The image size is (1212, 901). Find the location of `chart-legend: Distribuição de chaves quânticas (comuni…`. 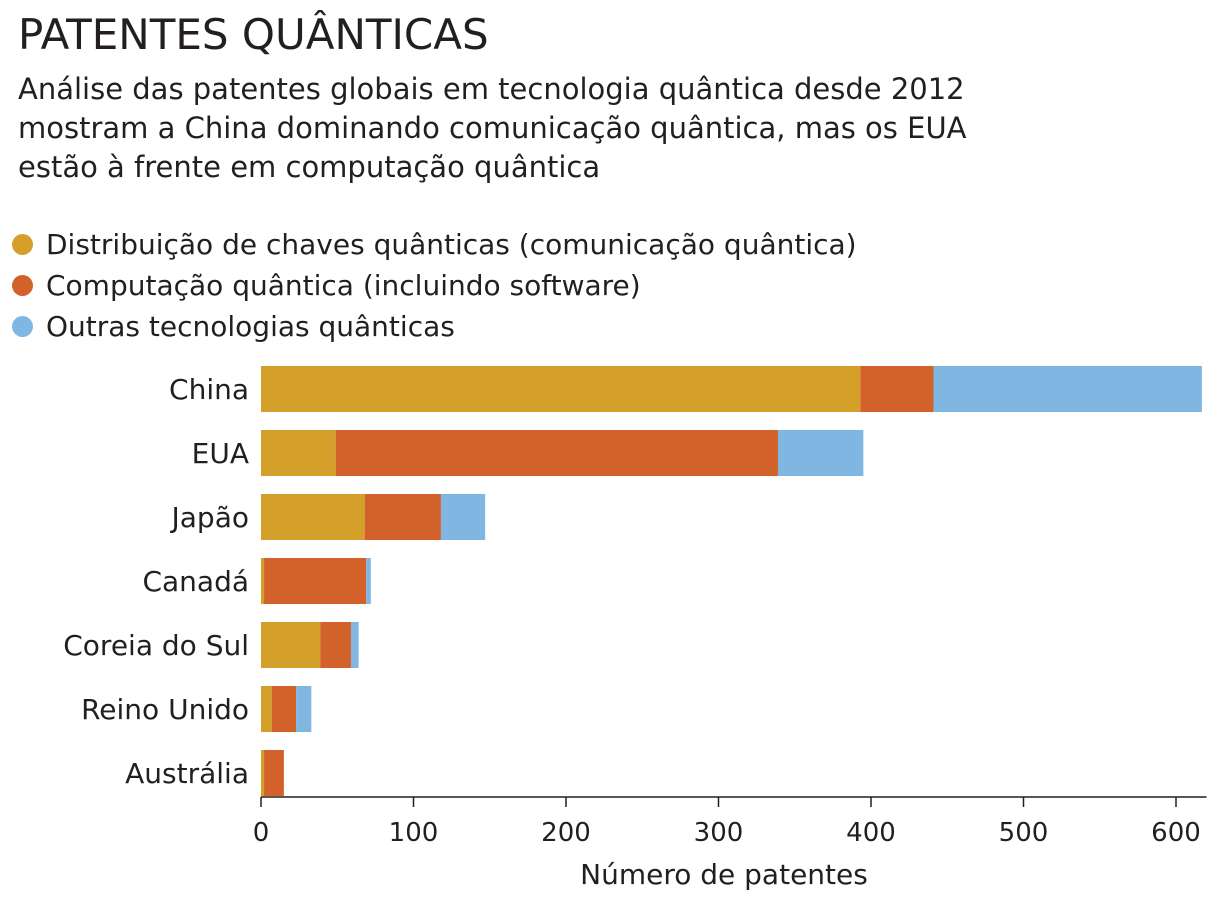

chart-legend: Distribuição de chaves quânticas (comuni… is located at coordinates (434, 285).